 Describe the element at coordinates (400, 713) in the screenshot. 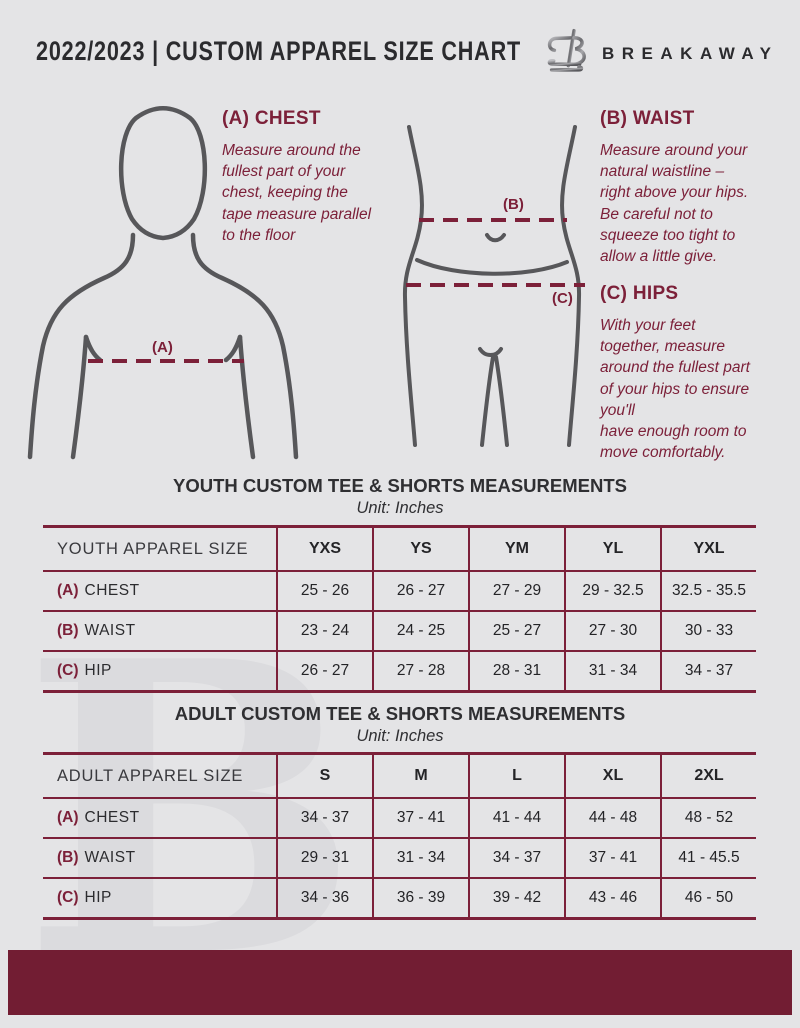

I see `adult-section-title: ADULT CUSTOM TEE & SHORTS MEASUREMENTS` at that location.